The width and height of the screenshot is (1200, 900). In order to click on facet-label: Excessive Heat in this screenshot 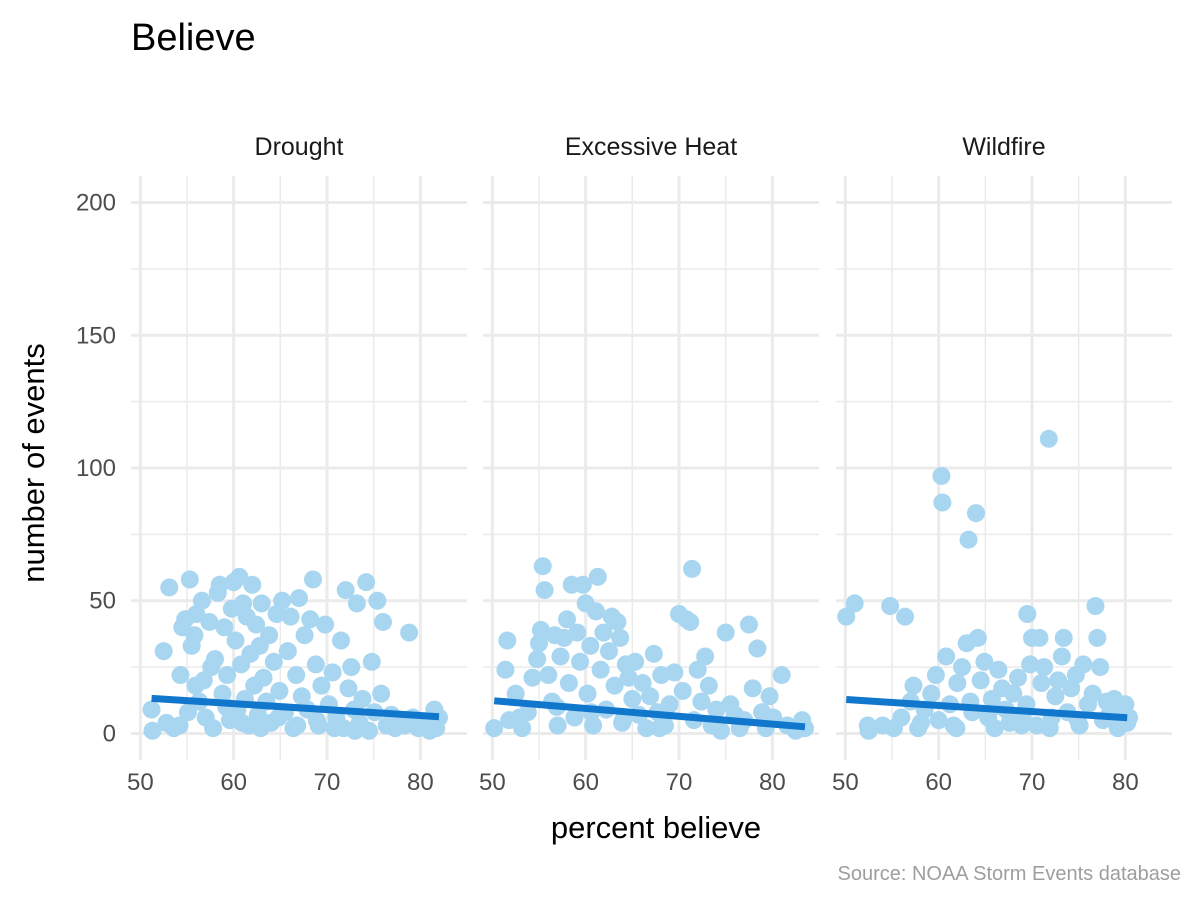, I will do `click(651, 147)`.